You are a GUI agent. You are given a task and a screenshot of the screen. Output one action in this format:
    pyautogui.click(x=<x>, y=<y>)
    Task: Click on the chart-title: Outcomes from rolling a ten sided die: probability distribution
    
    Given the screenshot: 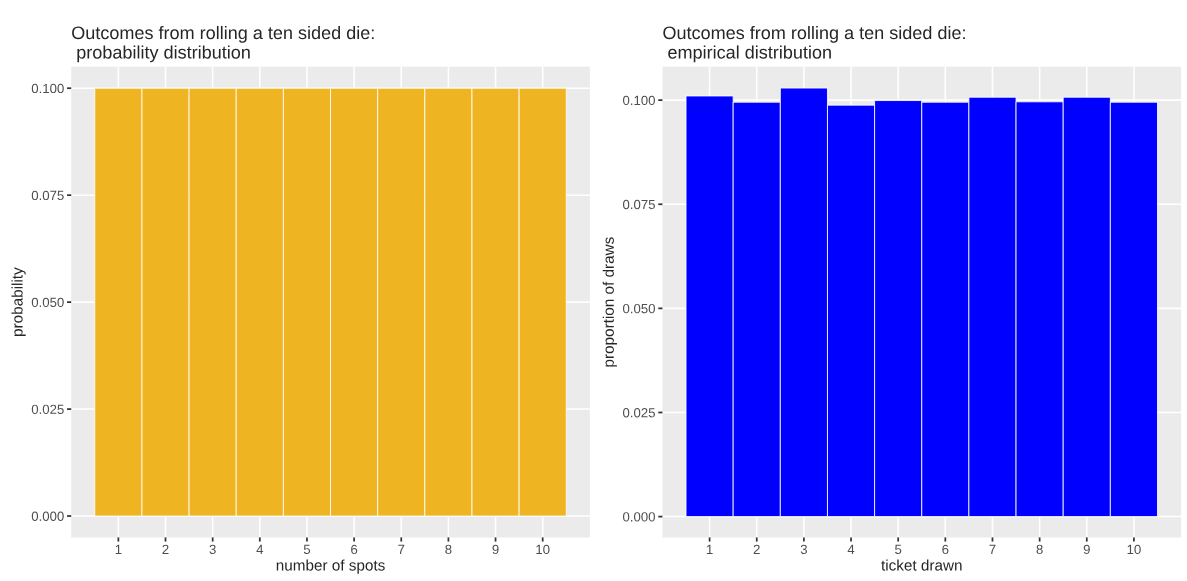 What is the action you would take?
    pyautogui.click(x=223, y=44)
    